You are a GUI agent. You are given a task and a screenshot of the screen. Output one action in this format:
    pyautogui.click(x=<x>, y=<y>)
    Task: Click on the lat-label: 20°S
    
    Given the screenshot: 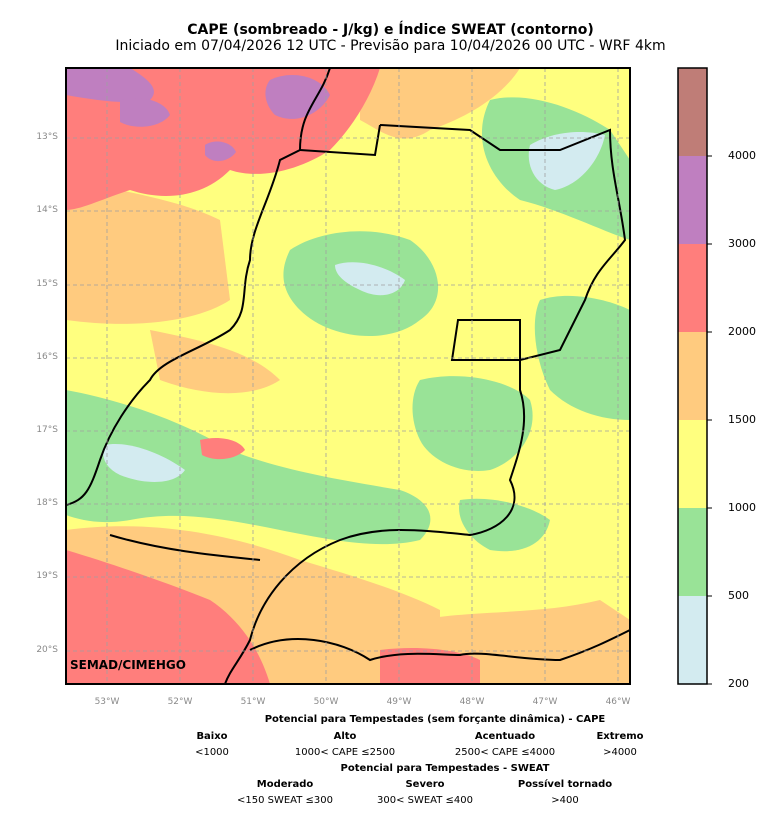 What is the action you would take?
    pyautogui.click(x=47, y=650)
    